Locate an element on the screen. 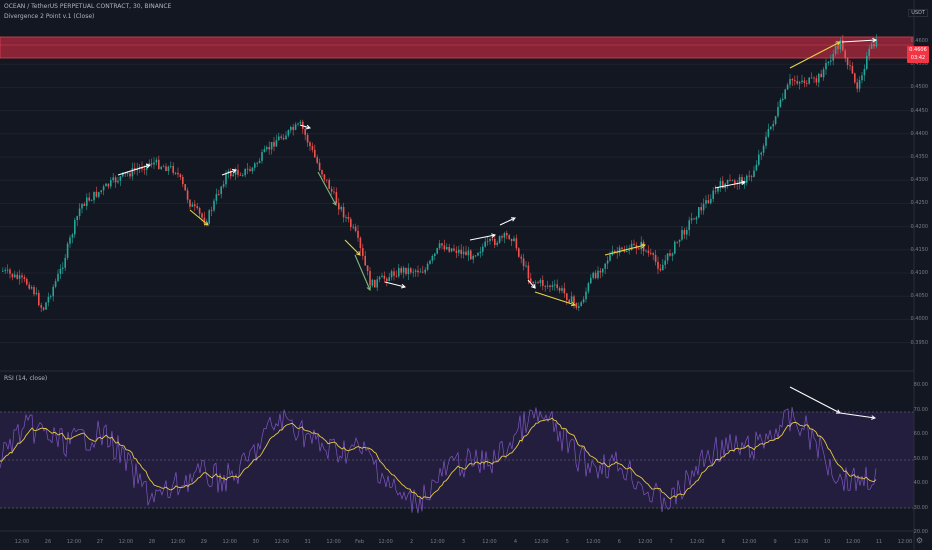 This screenshot has height=550, width=932. price-axis-label: 0.4300 is located at coordinates (919, 180).